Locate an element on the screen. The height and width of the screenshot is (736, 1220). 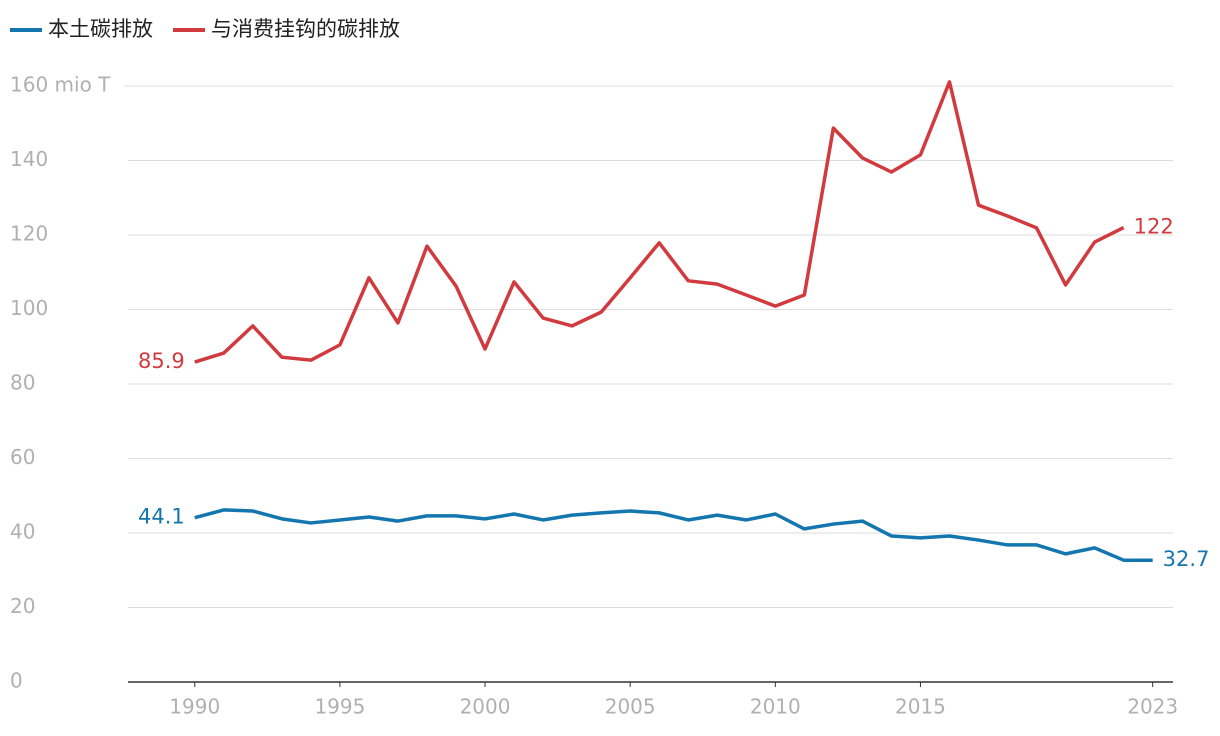
y-tick-label: 60 is located at coordinates (22, 457).